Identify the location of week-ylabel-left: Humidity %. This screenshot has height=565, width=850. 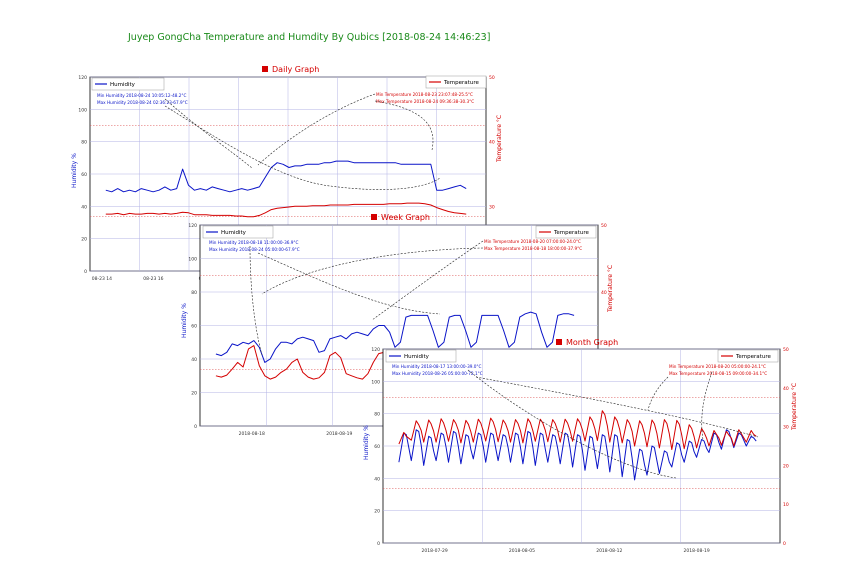
(184, 320).